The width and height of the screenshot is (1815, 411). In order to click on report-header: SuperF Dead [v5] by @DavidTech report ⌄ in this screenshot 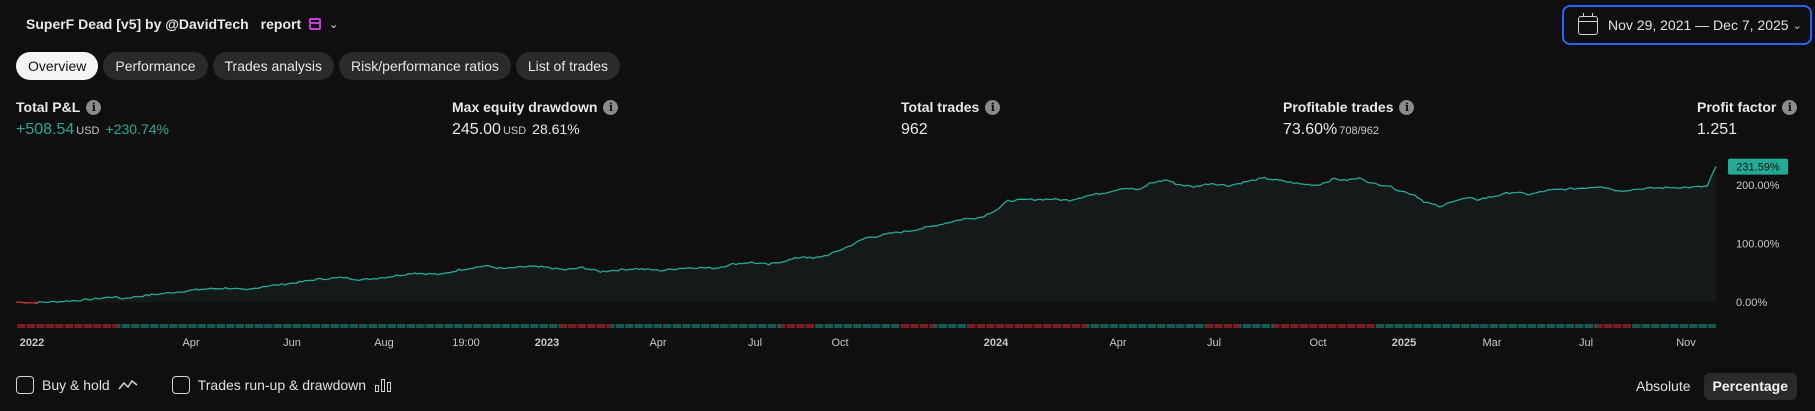, I will do `click(179, 24)`.